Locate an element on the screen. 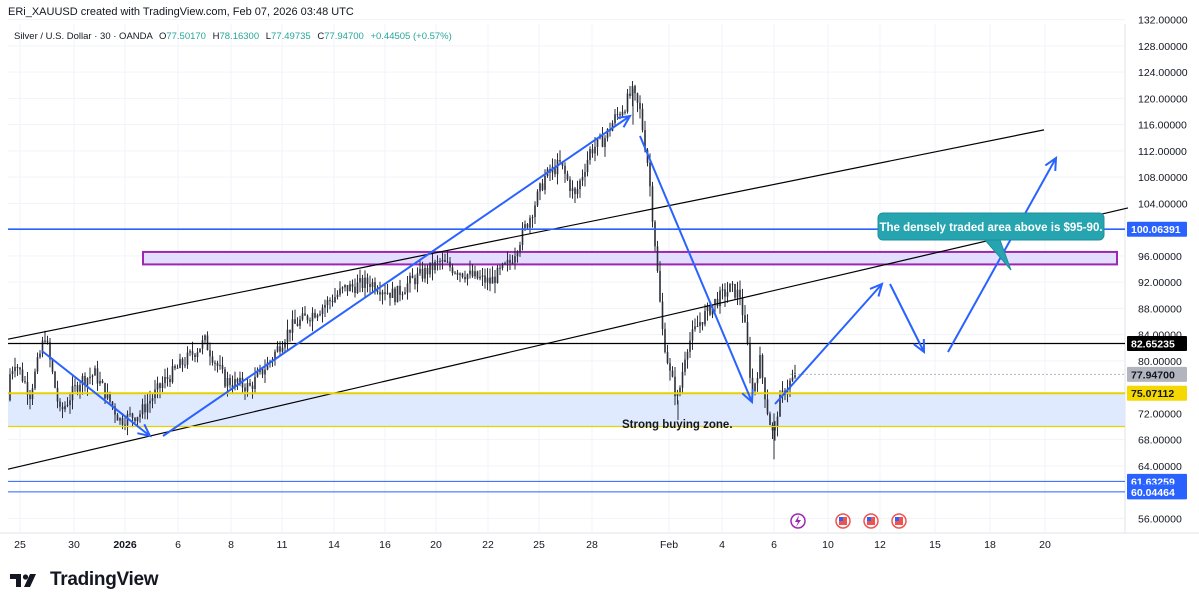 The width and height of the screenshot is (1199, 605). legend-low: 77.49735 is located at coordinates (291, 36).